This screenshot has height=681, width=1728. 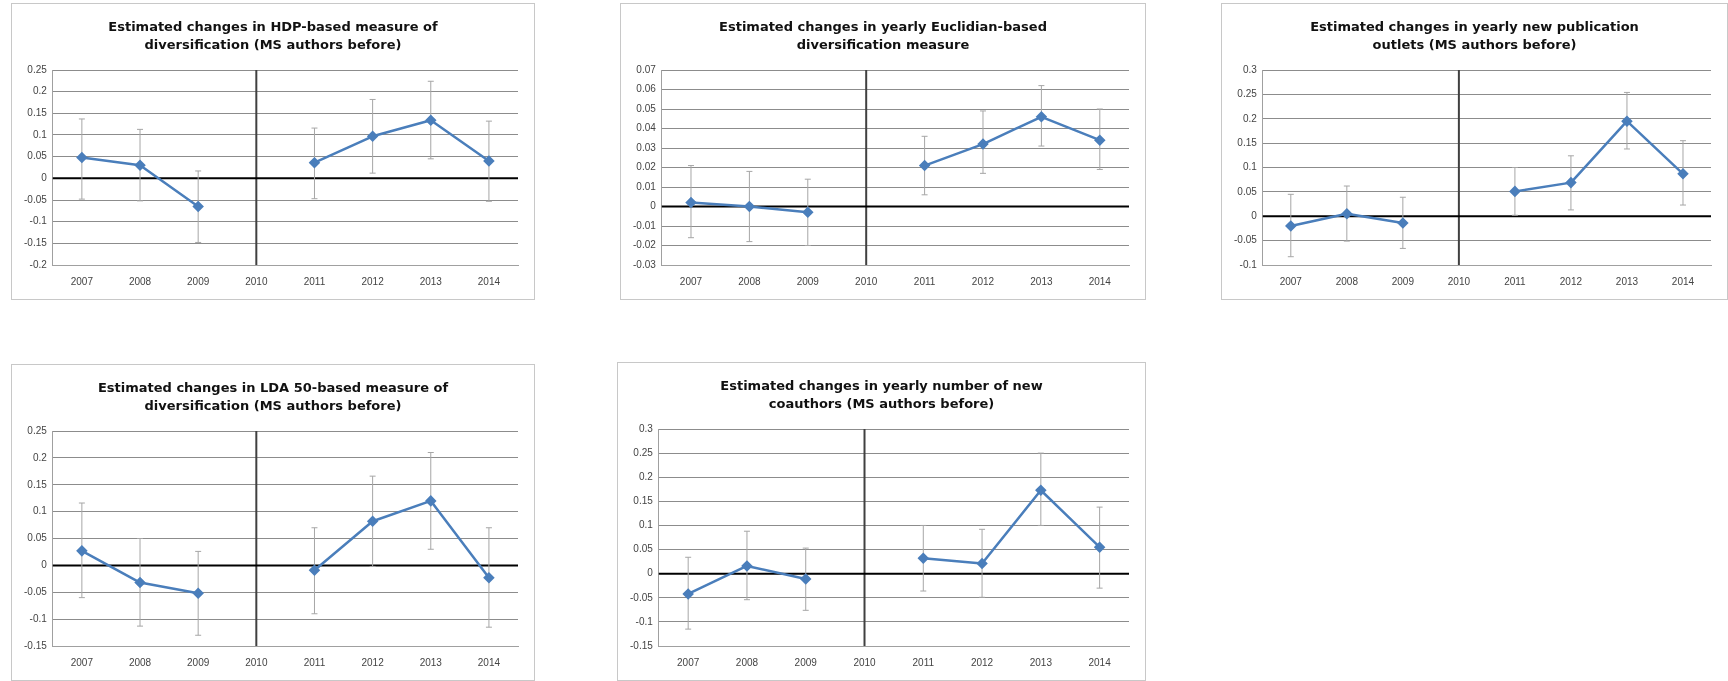 I want to click on y-tick-label: -0.02, so click(x=645, y=245).